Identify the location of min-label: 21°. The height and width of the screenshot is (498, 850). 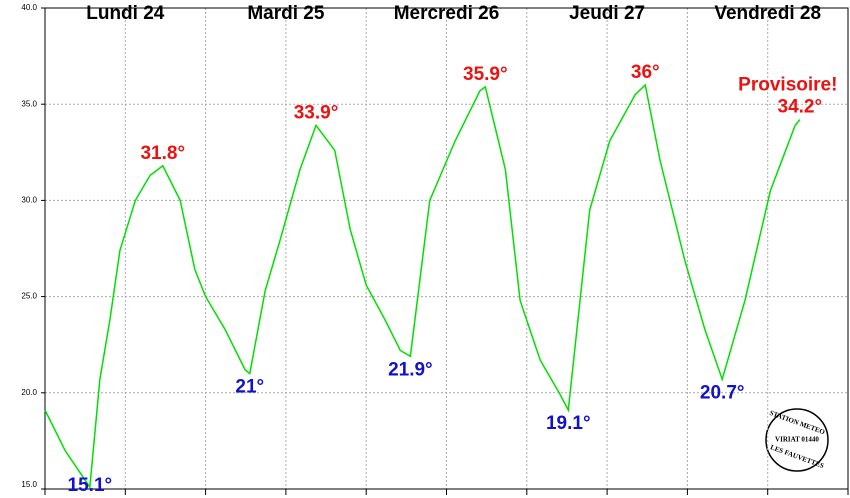
(249, 387).